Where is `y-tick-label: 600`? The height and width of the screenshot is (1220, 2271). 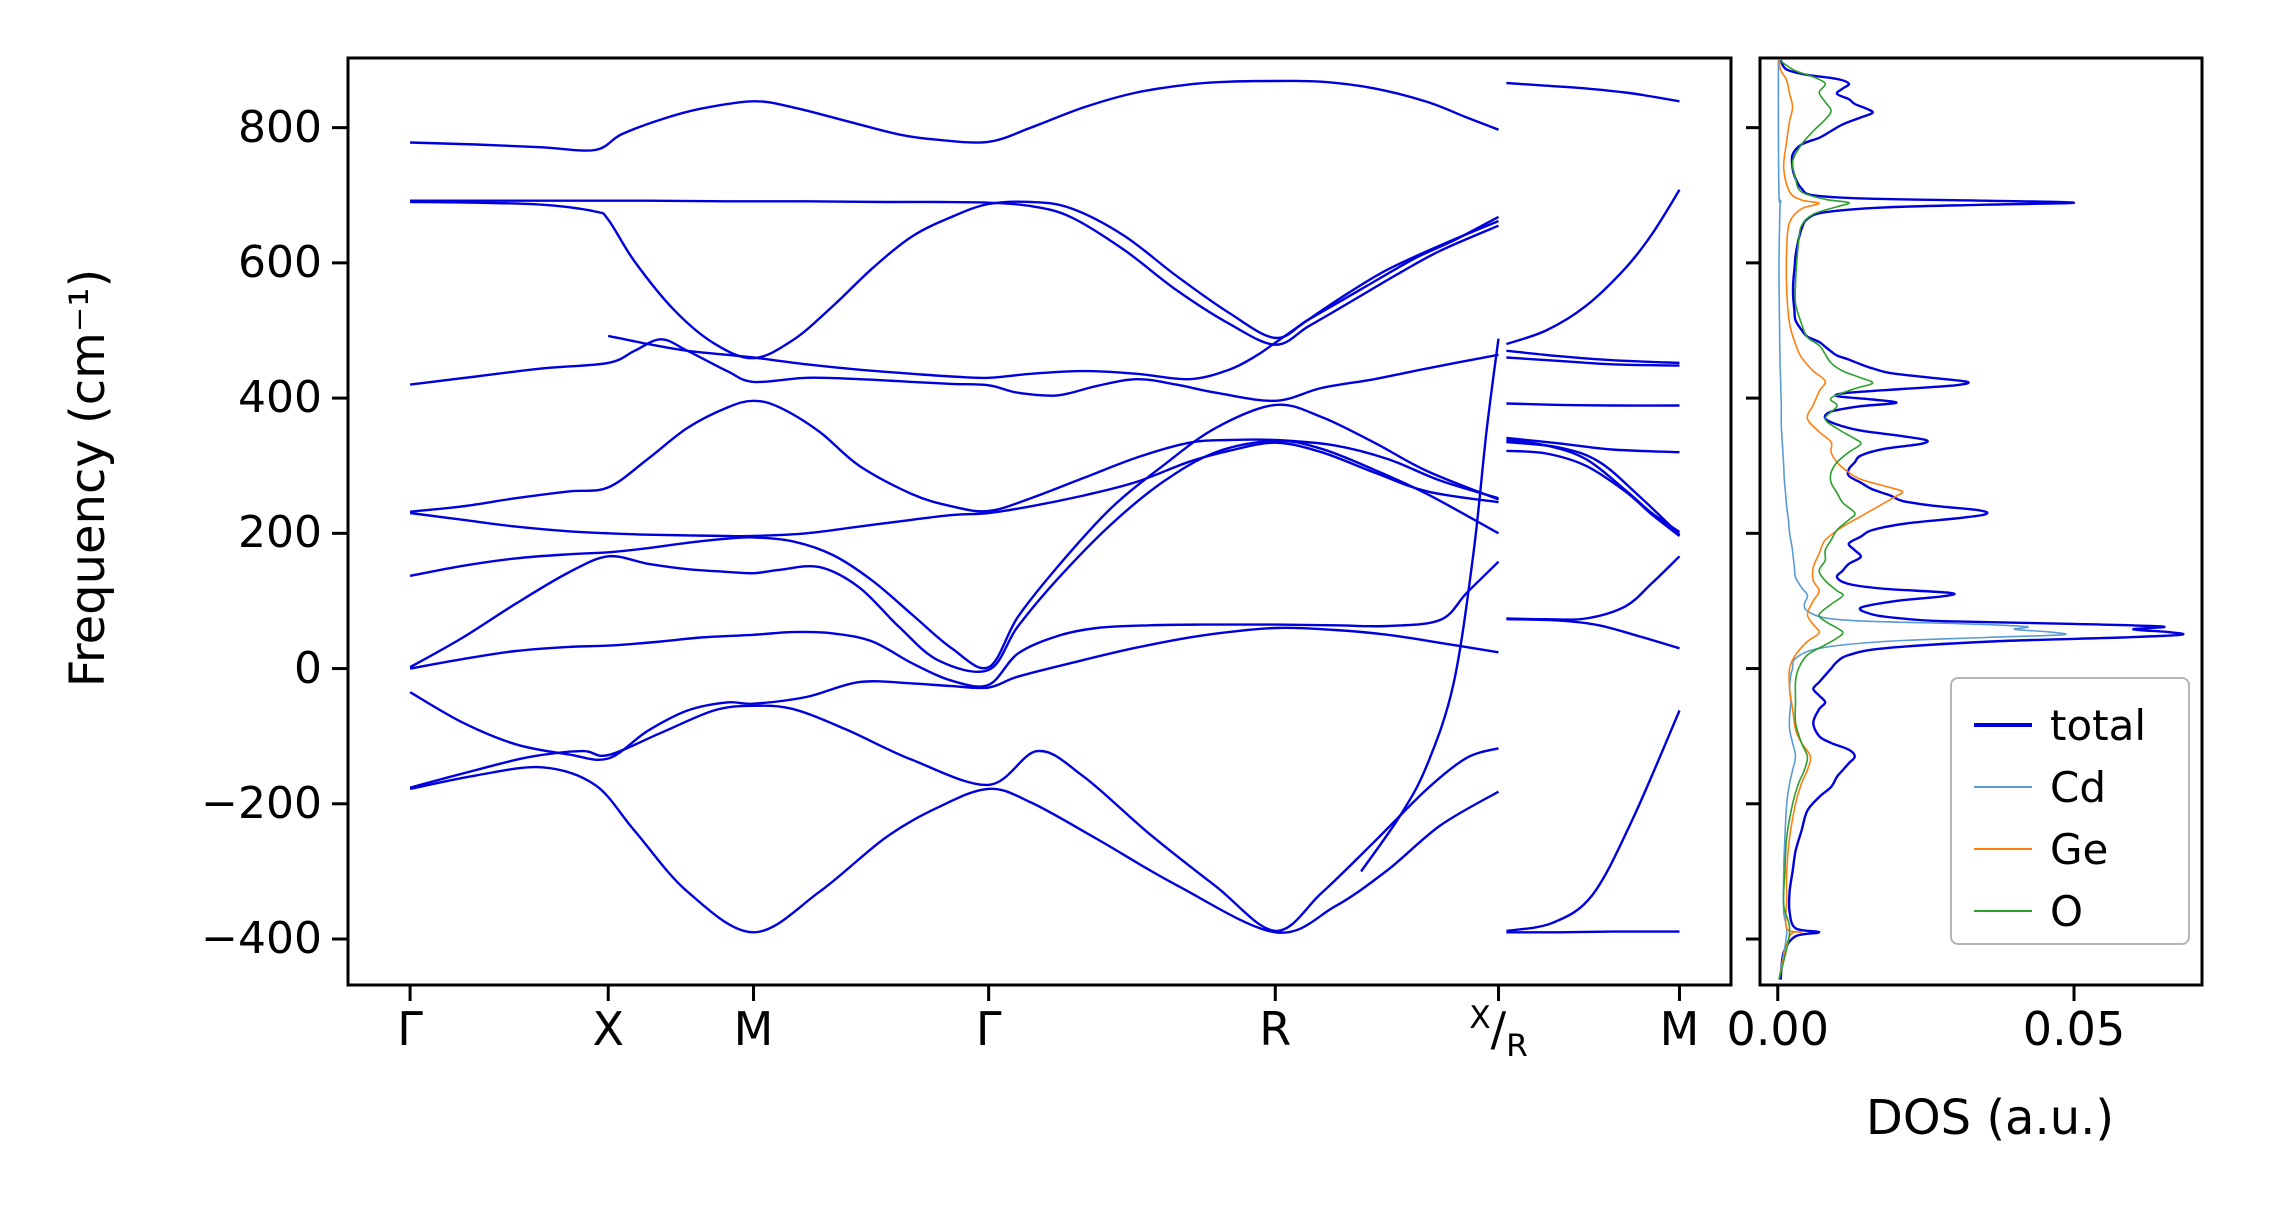
y-tick-label: 600 is located at coordinates (280, 262).